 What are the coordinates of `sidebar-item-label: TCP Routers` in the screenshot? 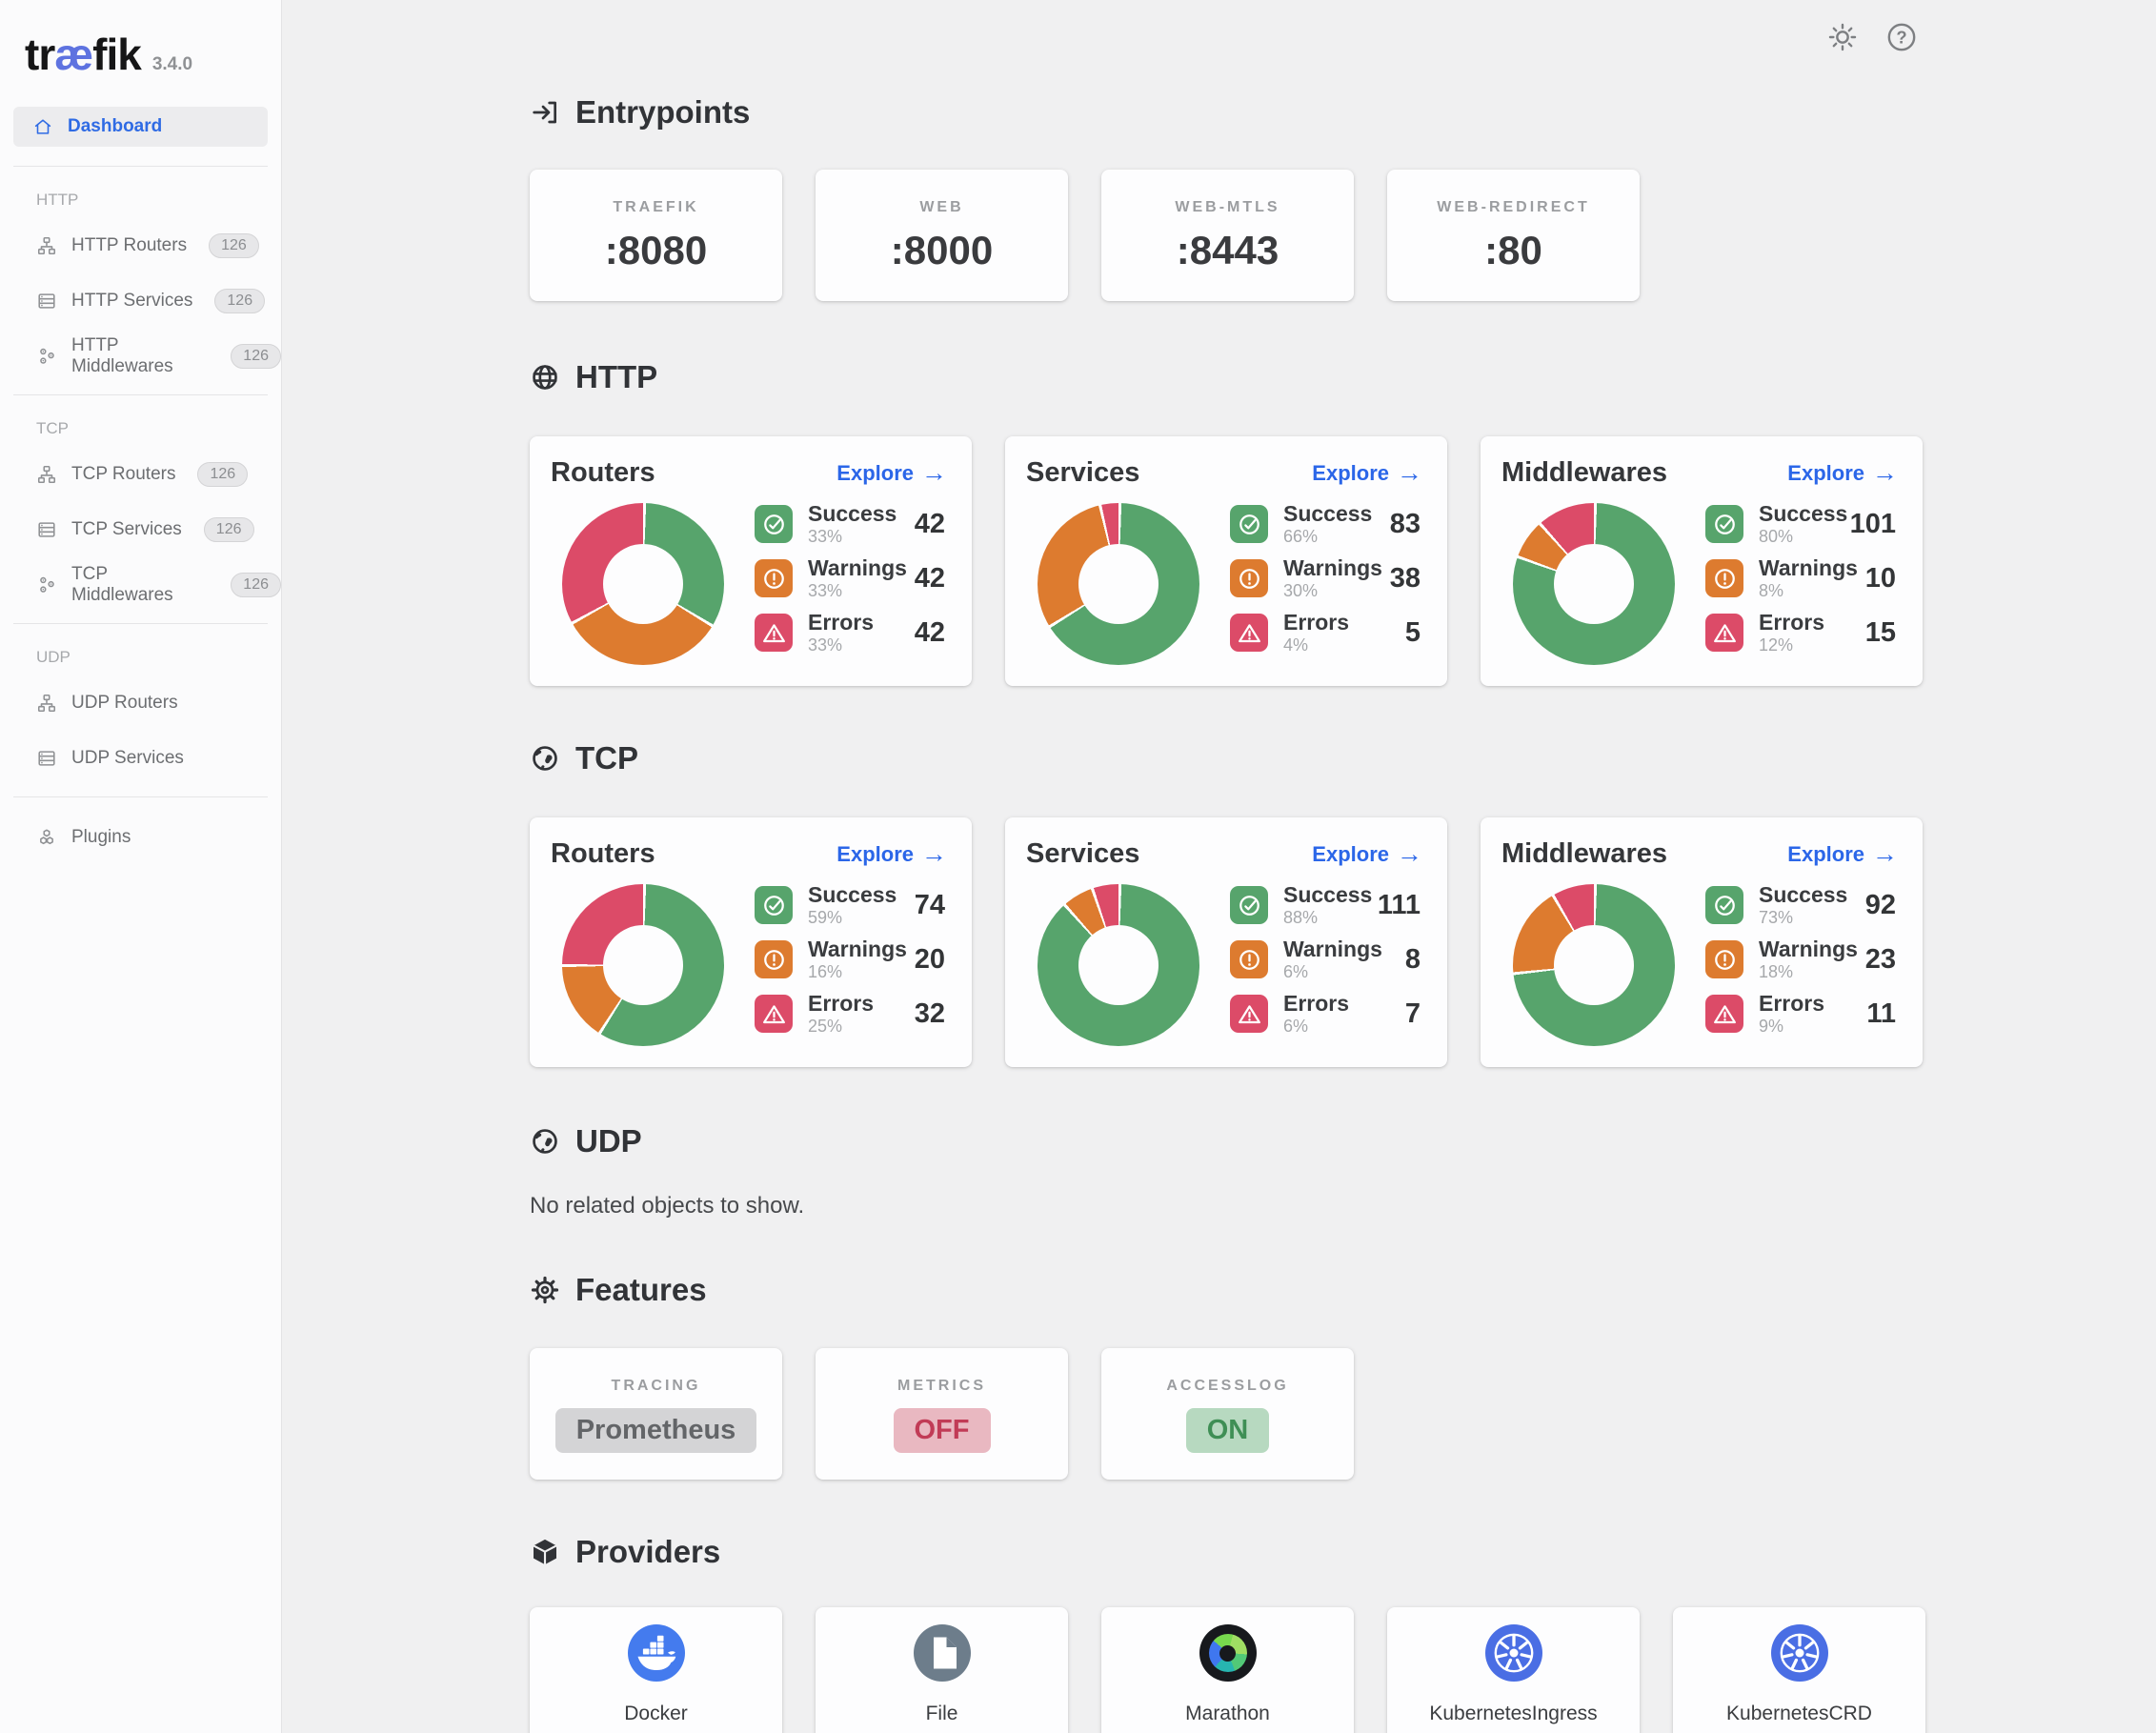 It's located at (123, 474).